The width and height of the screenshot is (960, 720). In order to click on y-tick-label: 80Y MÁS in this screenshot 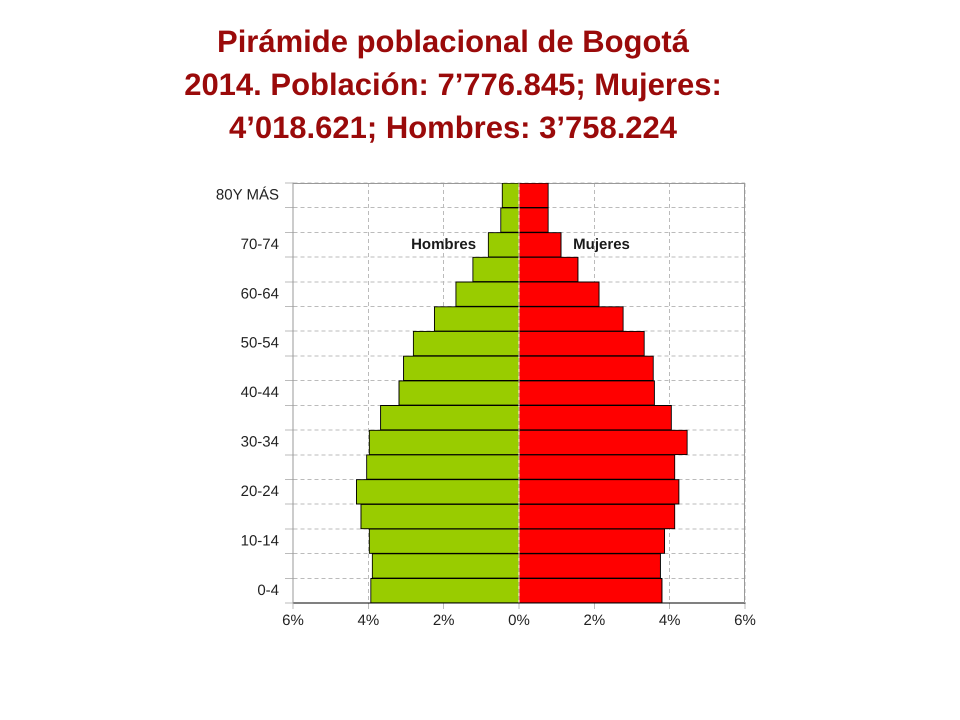, I will do `click(247, 194)`.